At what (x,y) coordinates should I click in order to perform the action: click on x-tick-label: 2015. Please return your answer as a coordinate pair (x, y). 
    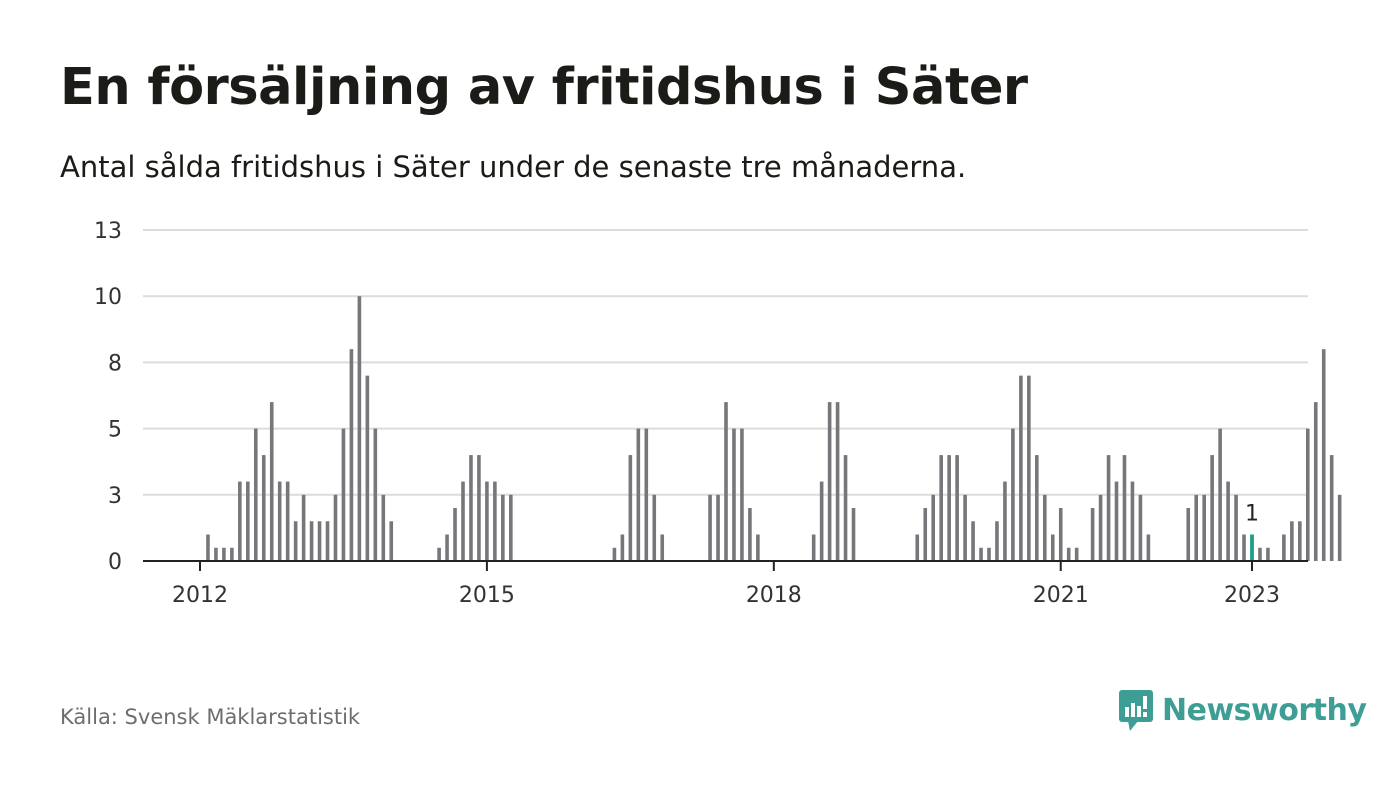
    Looking at the image, I should click on (487, 595).